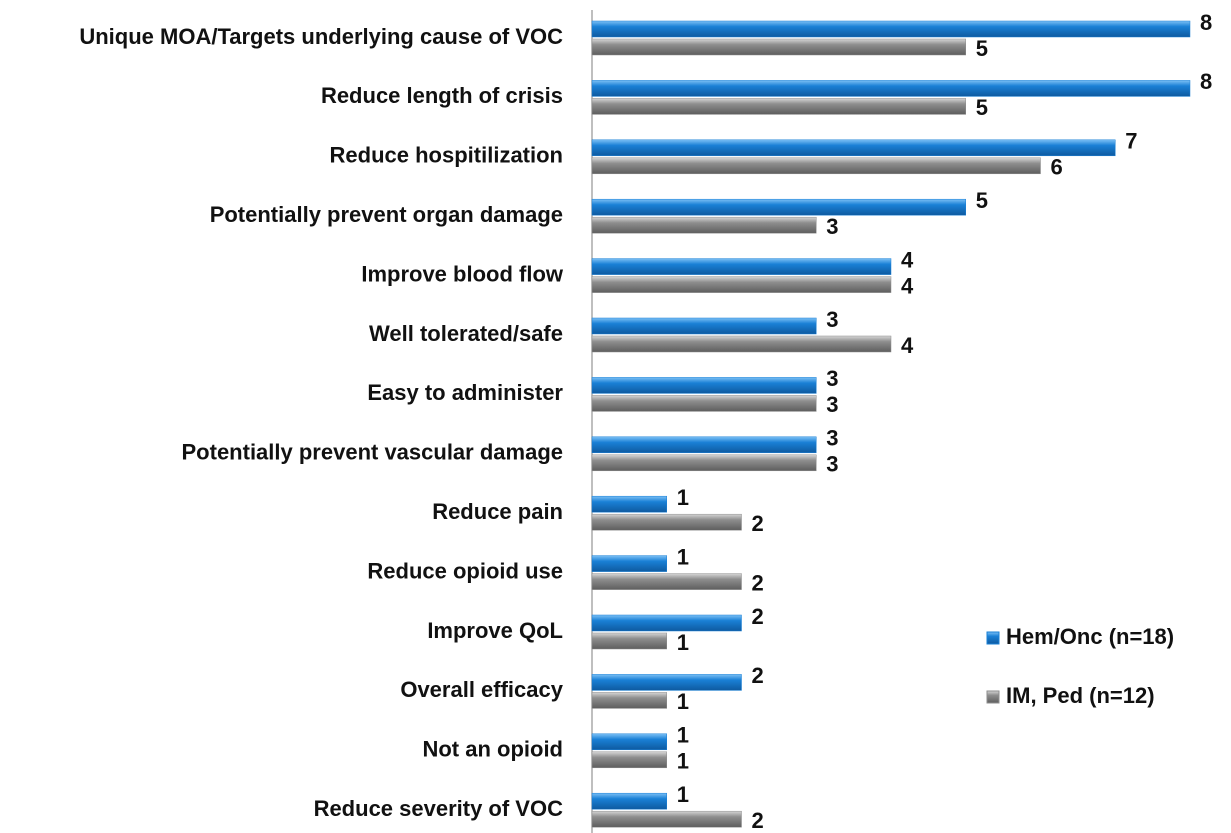 This screenshot has width=1231, height=833. What do you see at coordinates (465, 392) in the screenshot?
I see `category-label: Easy to administer` at bounding box center [465, 392].